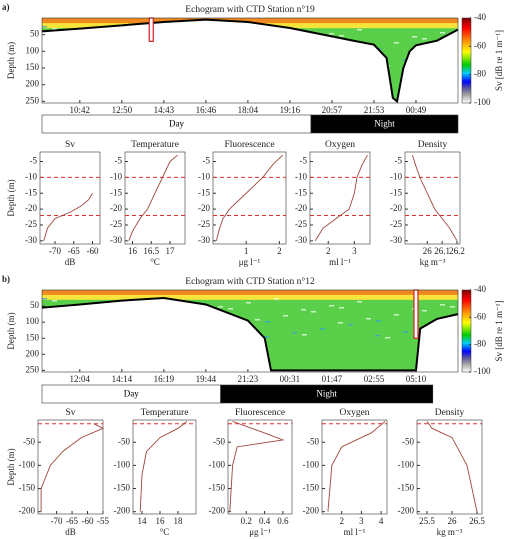 This screenshot has width=508, height=539. Describe the element at coordinates (122, 110) in the screenshot. I see `x-tick-label: 12:50` at that location.